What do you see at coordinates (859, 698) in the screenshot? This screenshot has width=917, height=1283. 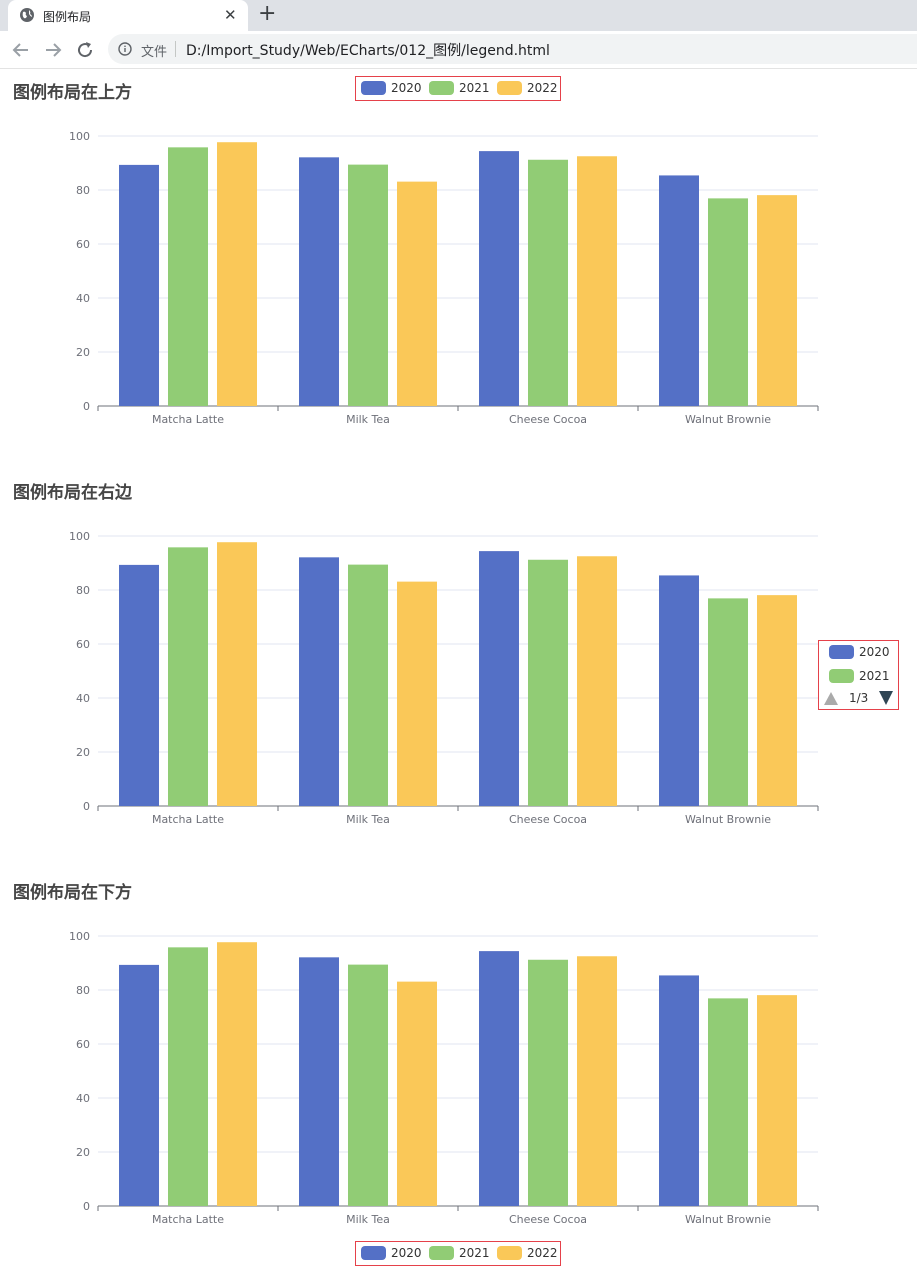 I see `legend-page-indicator: 1/3` at bounding box center [859, 698].